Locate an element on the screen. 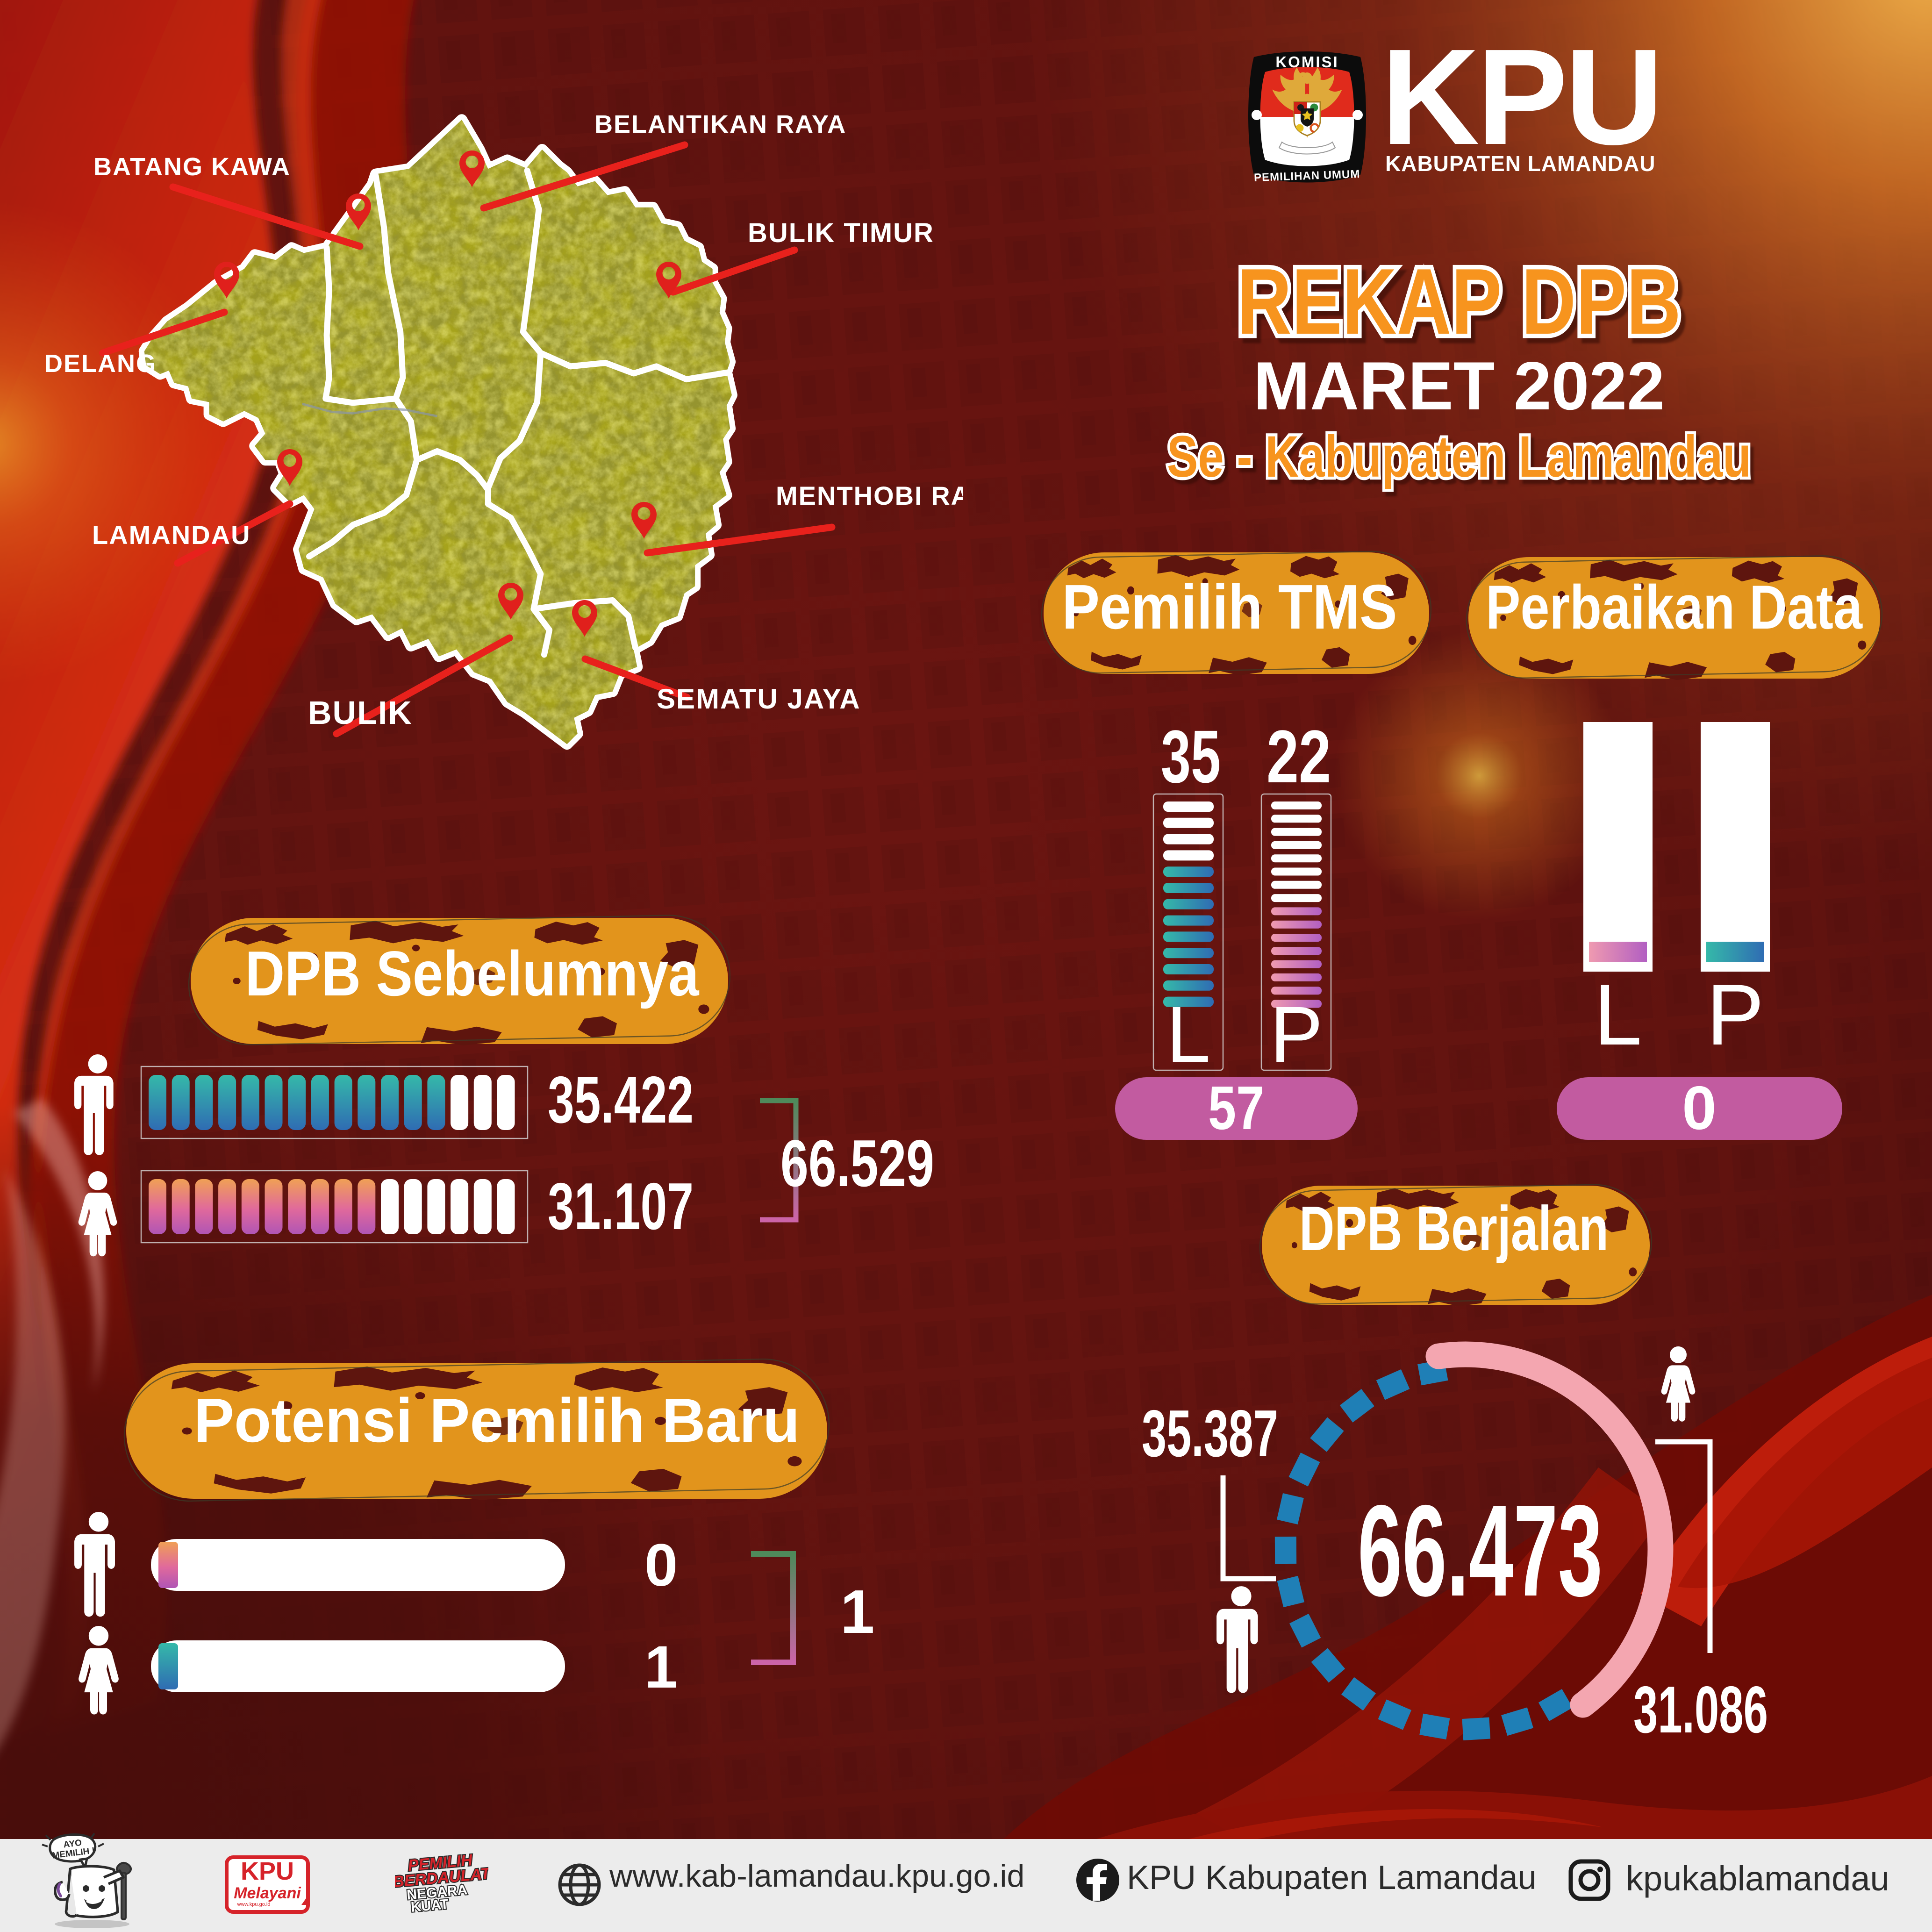 This screenshot has width=1932, height=1932. svg-text: MENTHOBI RAYA is located at coordinates (869, 495).